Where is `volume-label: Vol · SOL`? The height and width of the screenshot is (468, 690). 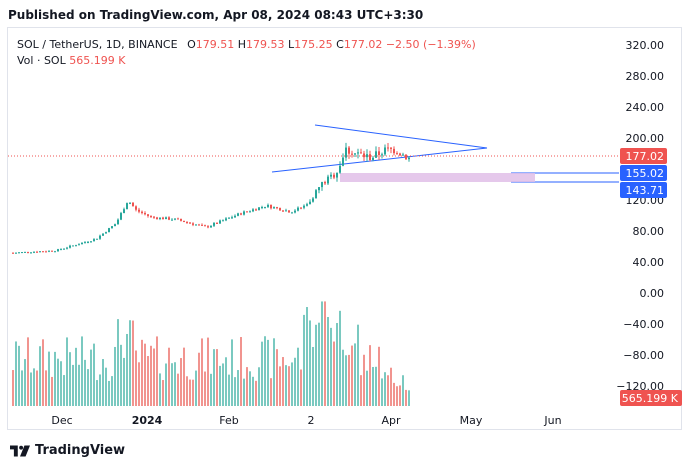 volume-label: Vol · SOL is located at coordinates (41, 60).